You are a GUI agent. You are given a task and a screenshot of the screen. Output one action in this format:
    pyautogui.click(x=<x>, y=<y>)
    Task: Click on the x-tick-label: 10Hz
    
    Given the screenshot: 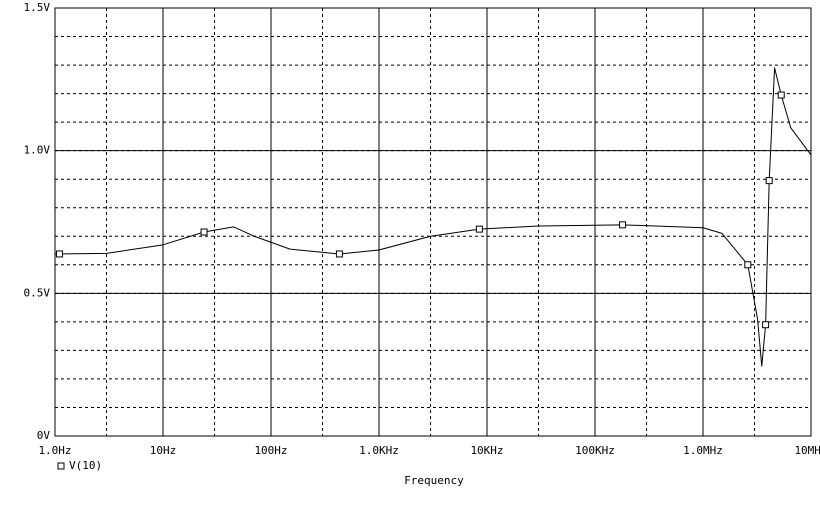 What is the action you would take?
    pyautogui.click(x=163, y=450)
    